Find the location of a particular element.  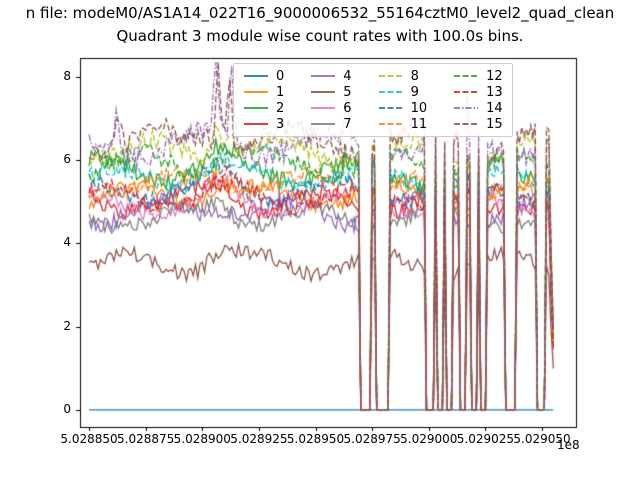

legend-label: 1 is located at coordinates (280, 92).